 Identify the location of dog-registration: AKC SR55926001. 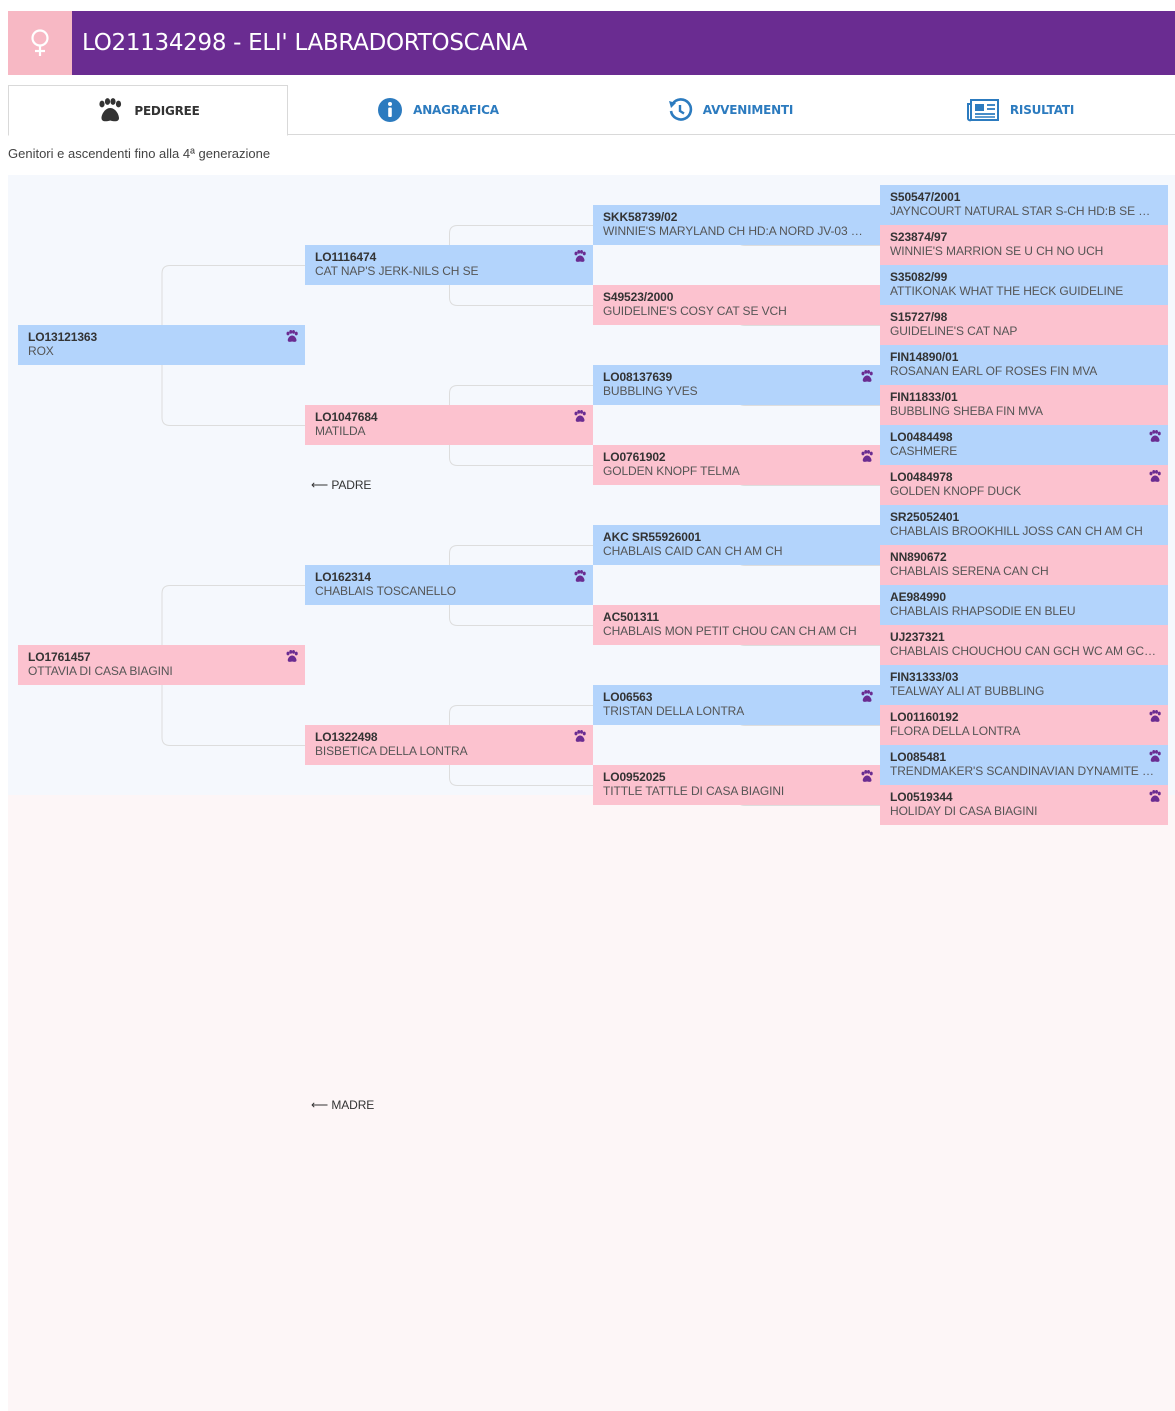
(652, 537).